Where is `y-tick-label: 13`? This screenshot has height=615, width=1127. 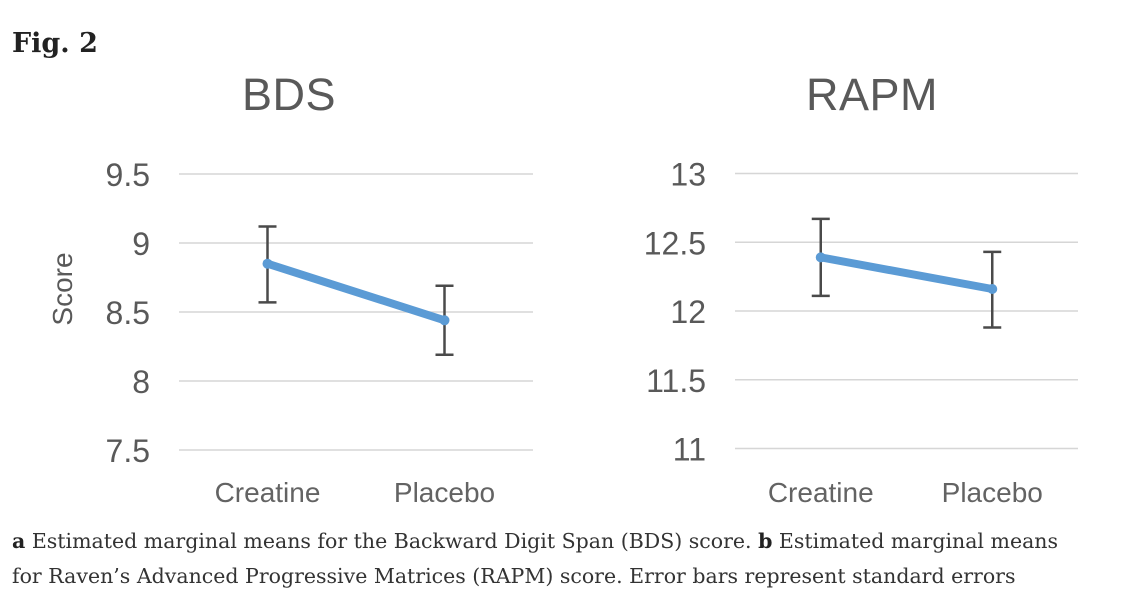 y-tick-label: 13 is located at coordinates (688, 175).